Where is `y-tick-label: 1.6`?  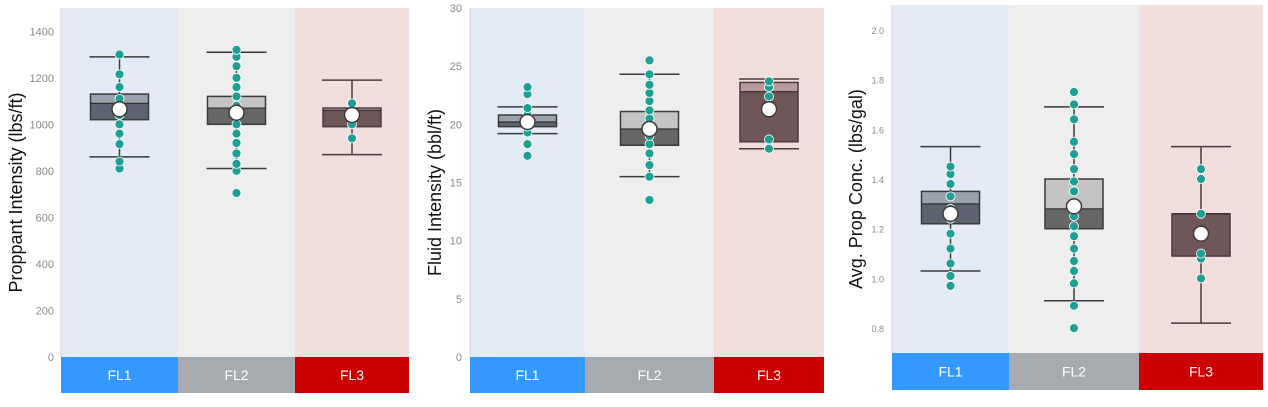
y-tick-label: 1.6 is located at coordinates (877, 130).